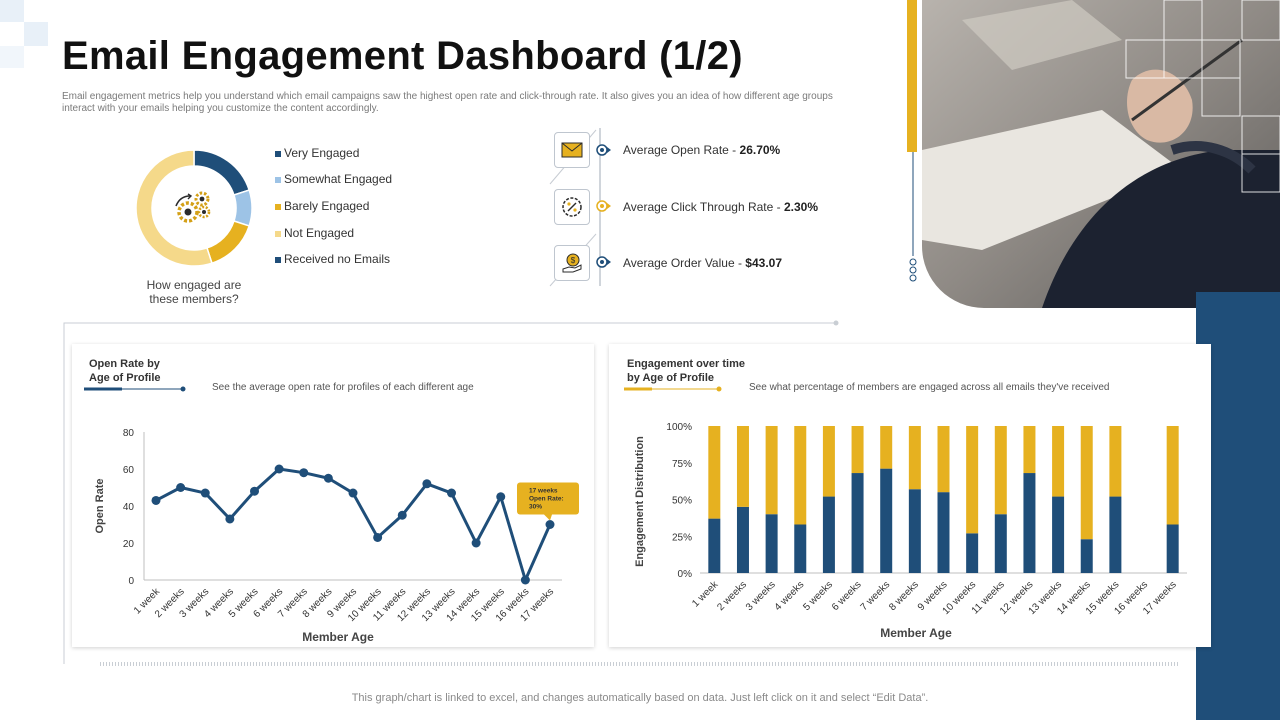  What do you see at coordinates (129, 433) in the screenshot?
I see `y-tick-label: 80` at bounding box center [129, 433].